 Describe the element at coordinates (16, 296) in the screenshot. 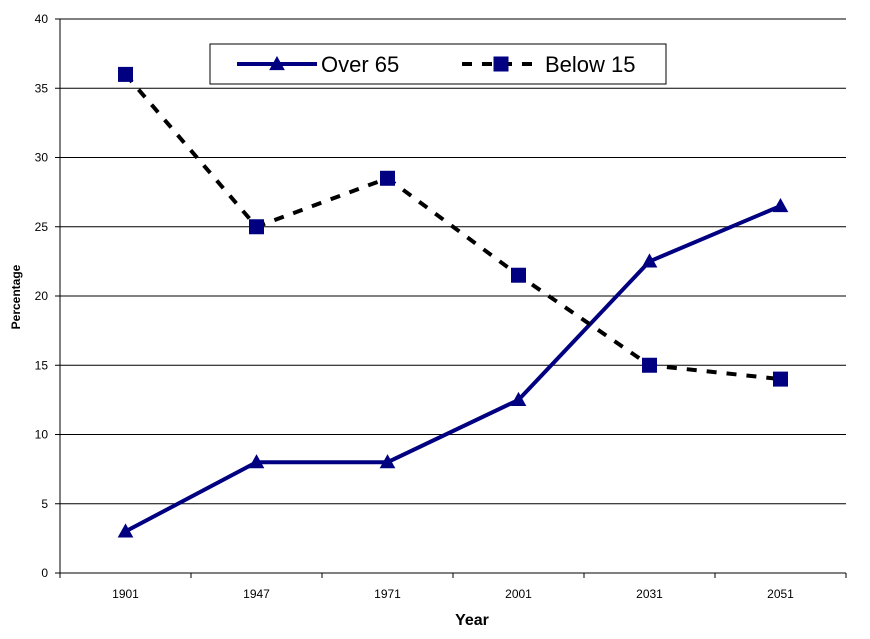

I see `y-axis-title: Percentage` at that location.